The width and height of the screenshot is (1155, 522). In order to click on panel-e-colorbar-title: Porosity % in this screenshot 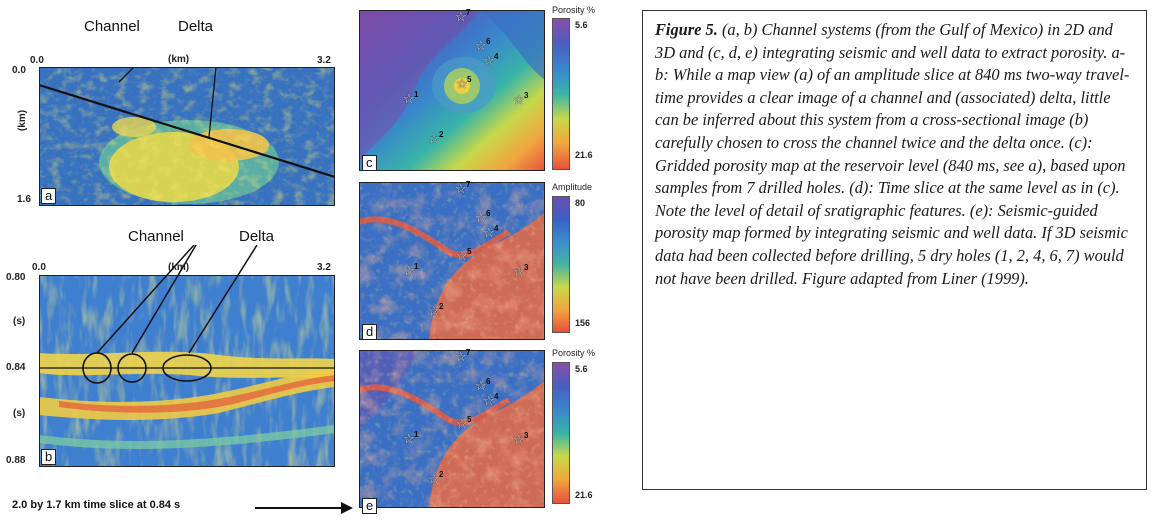, I will do `click(574, 353)`.